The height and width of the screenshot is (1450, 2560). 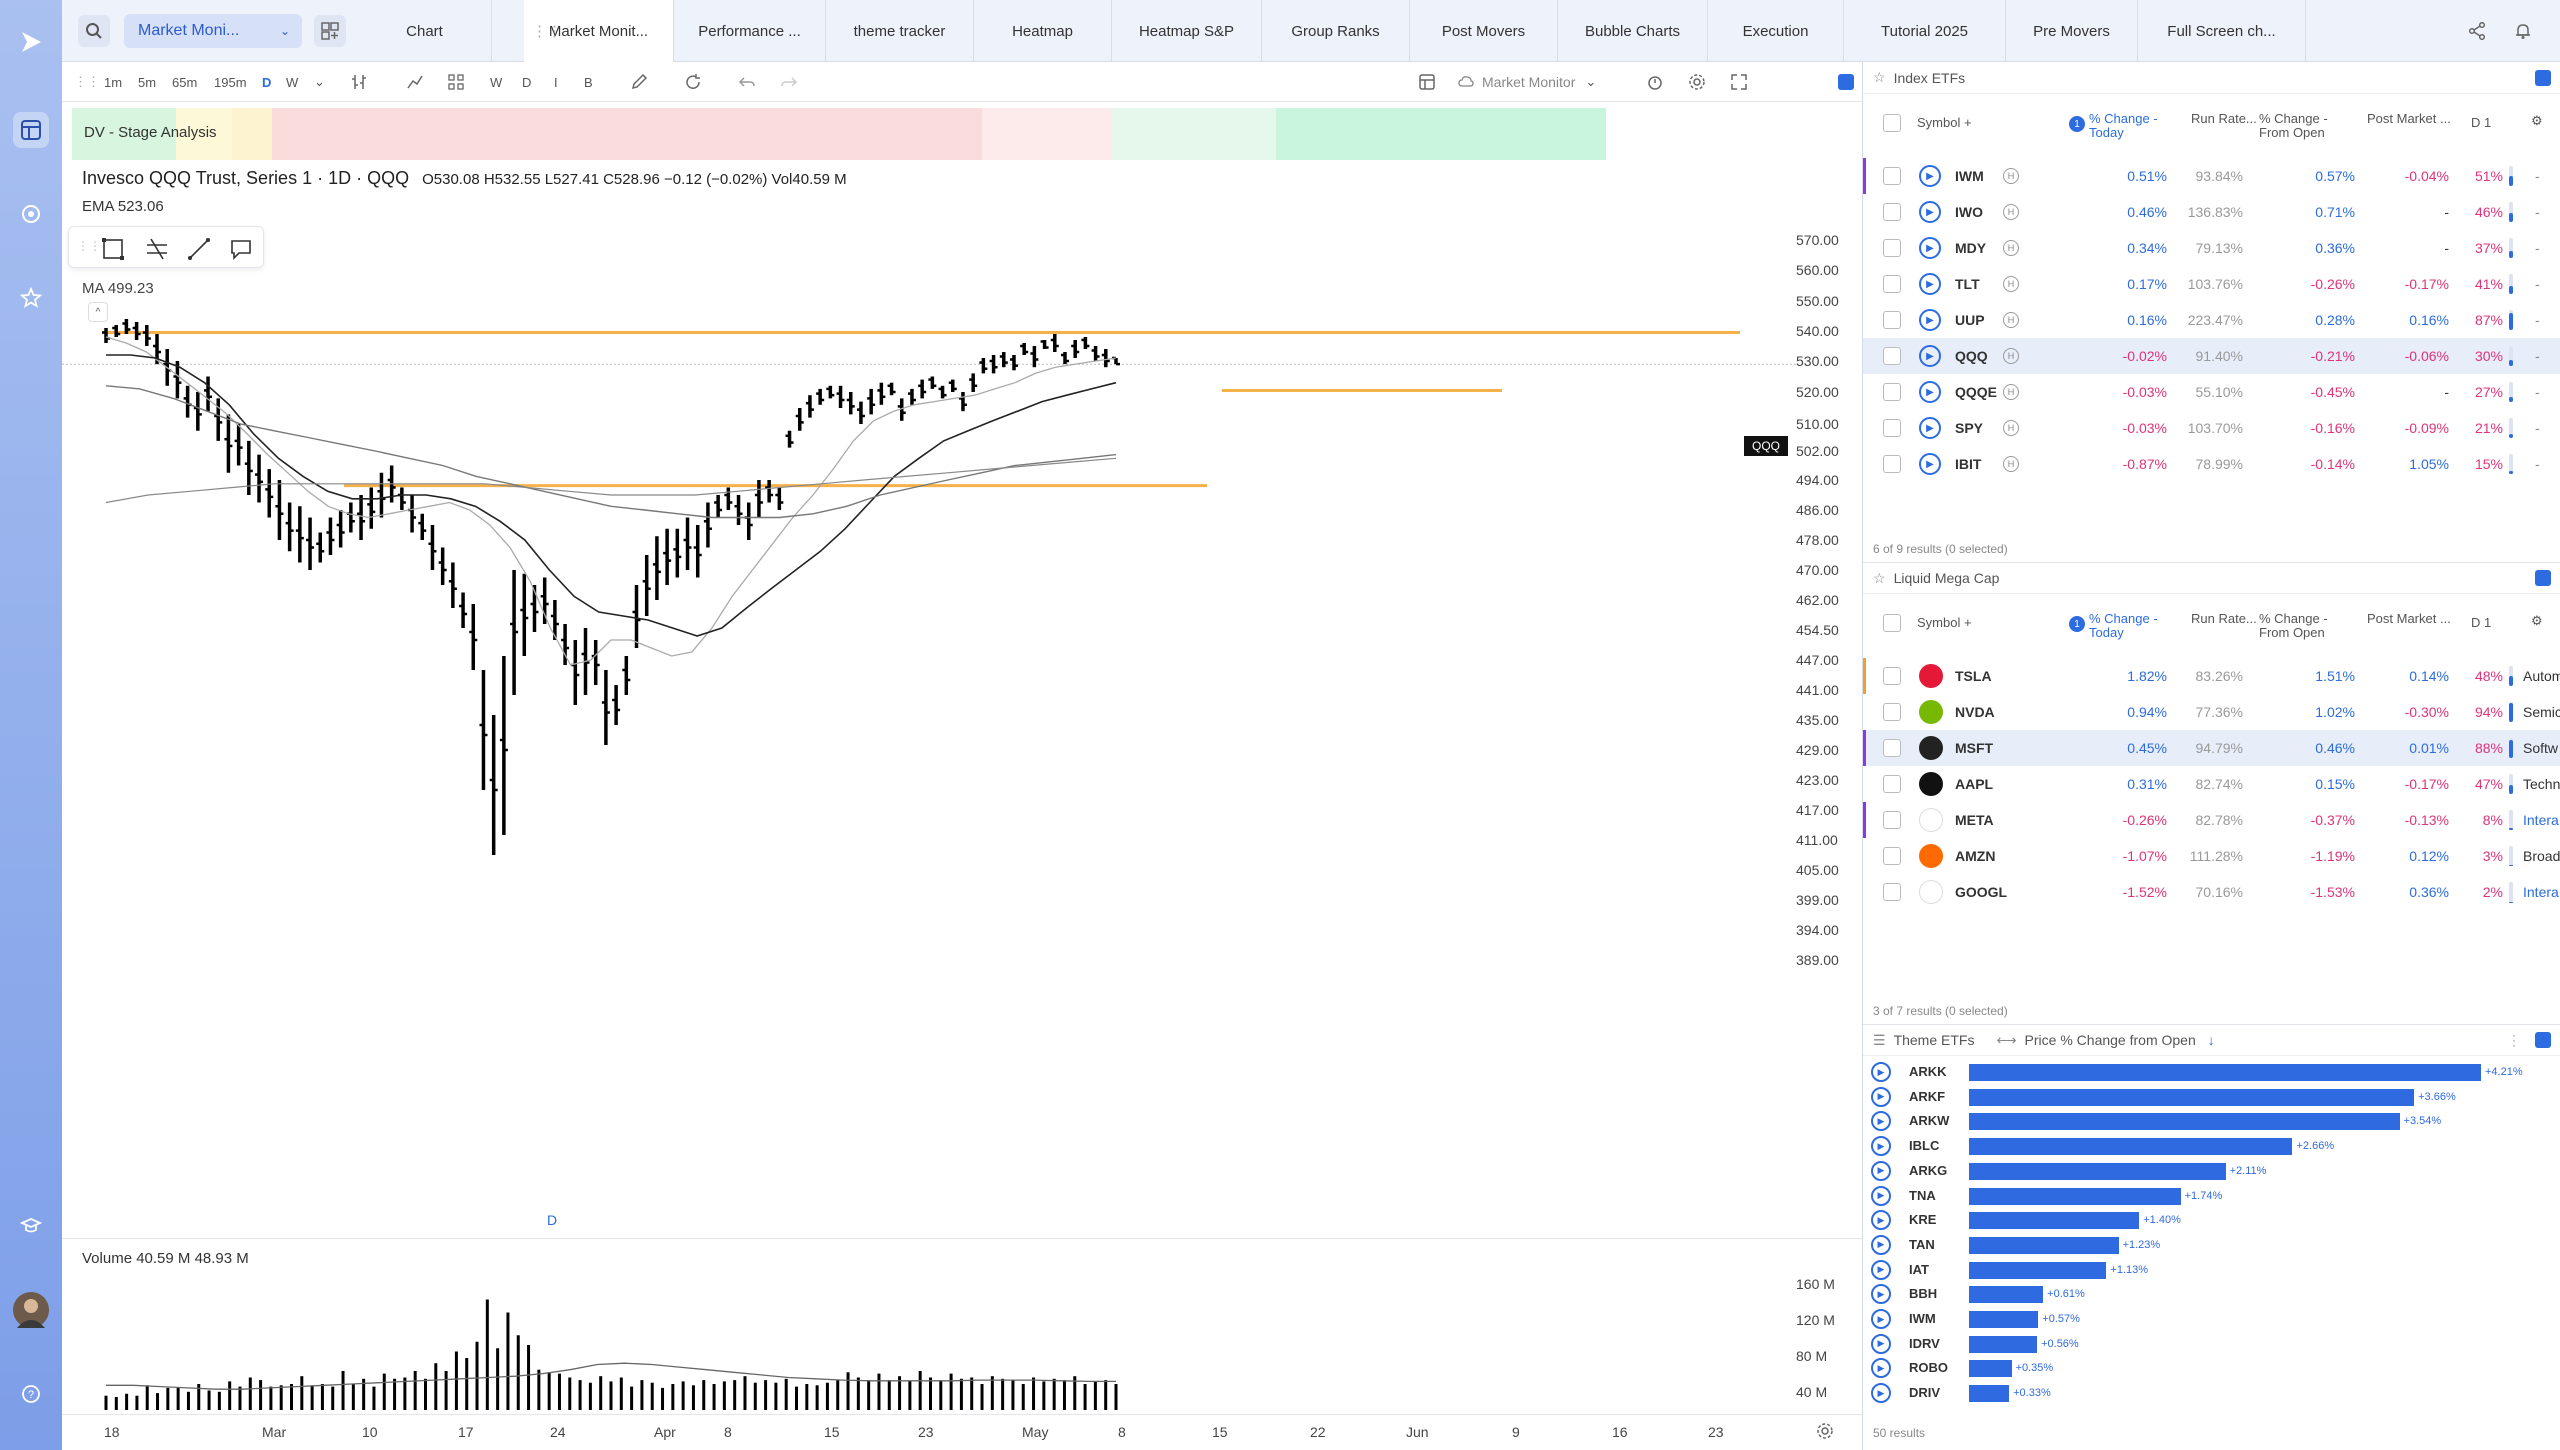 I want to click on interval-1m: 1m, so click(x=113, y=82).